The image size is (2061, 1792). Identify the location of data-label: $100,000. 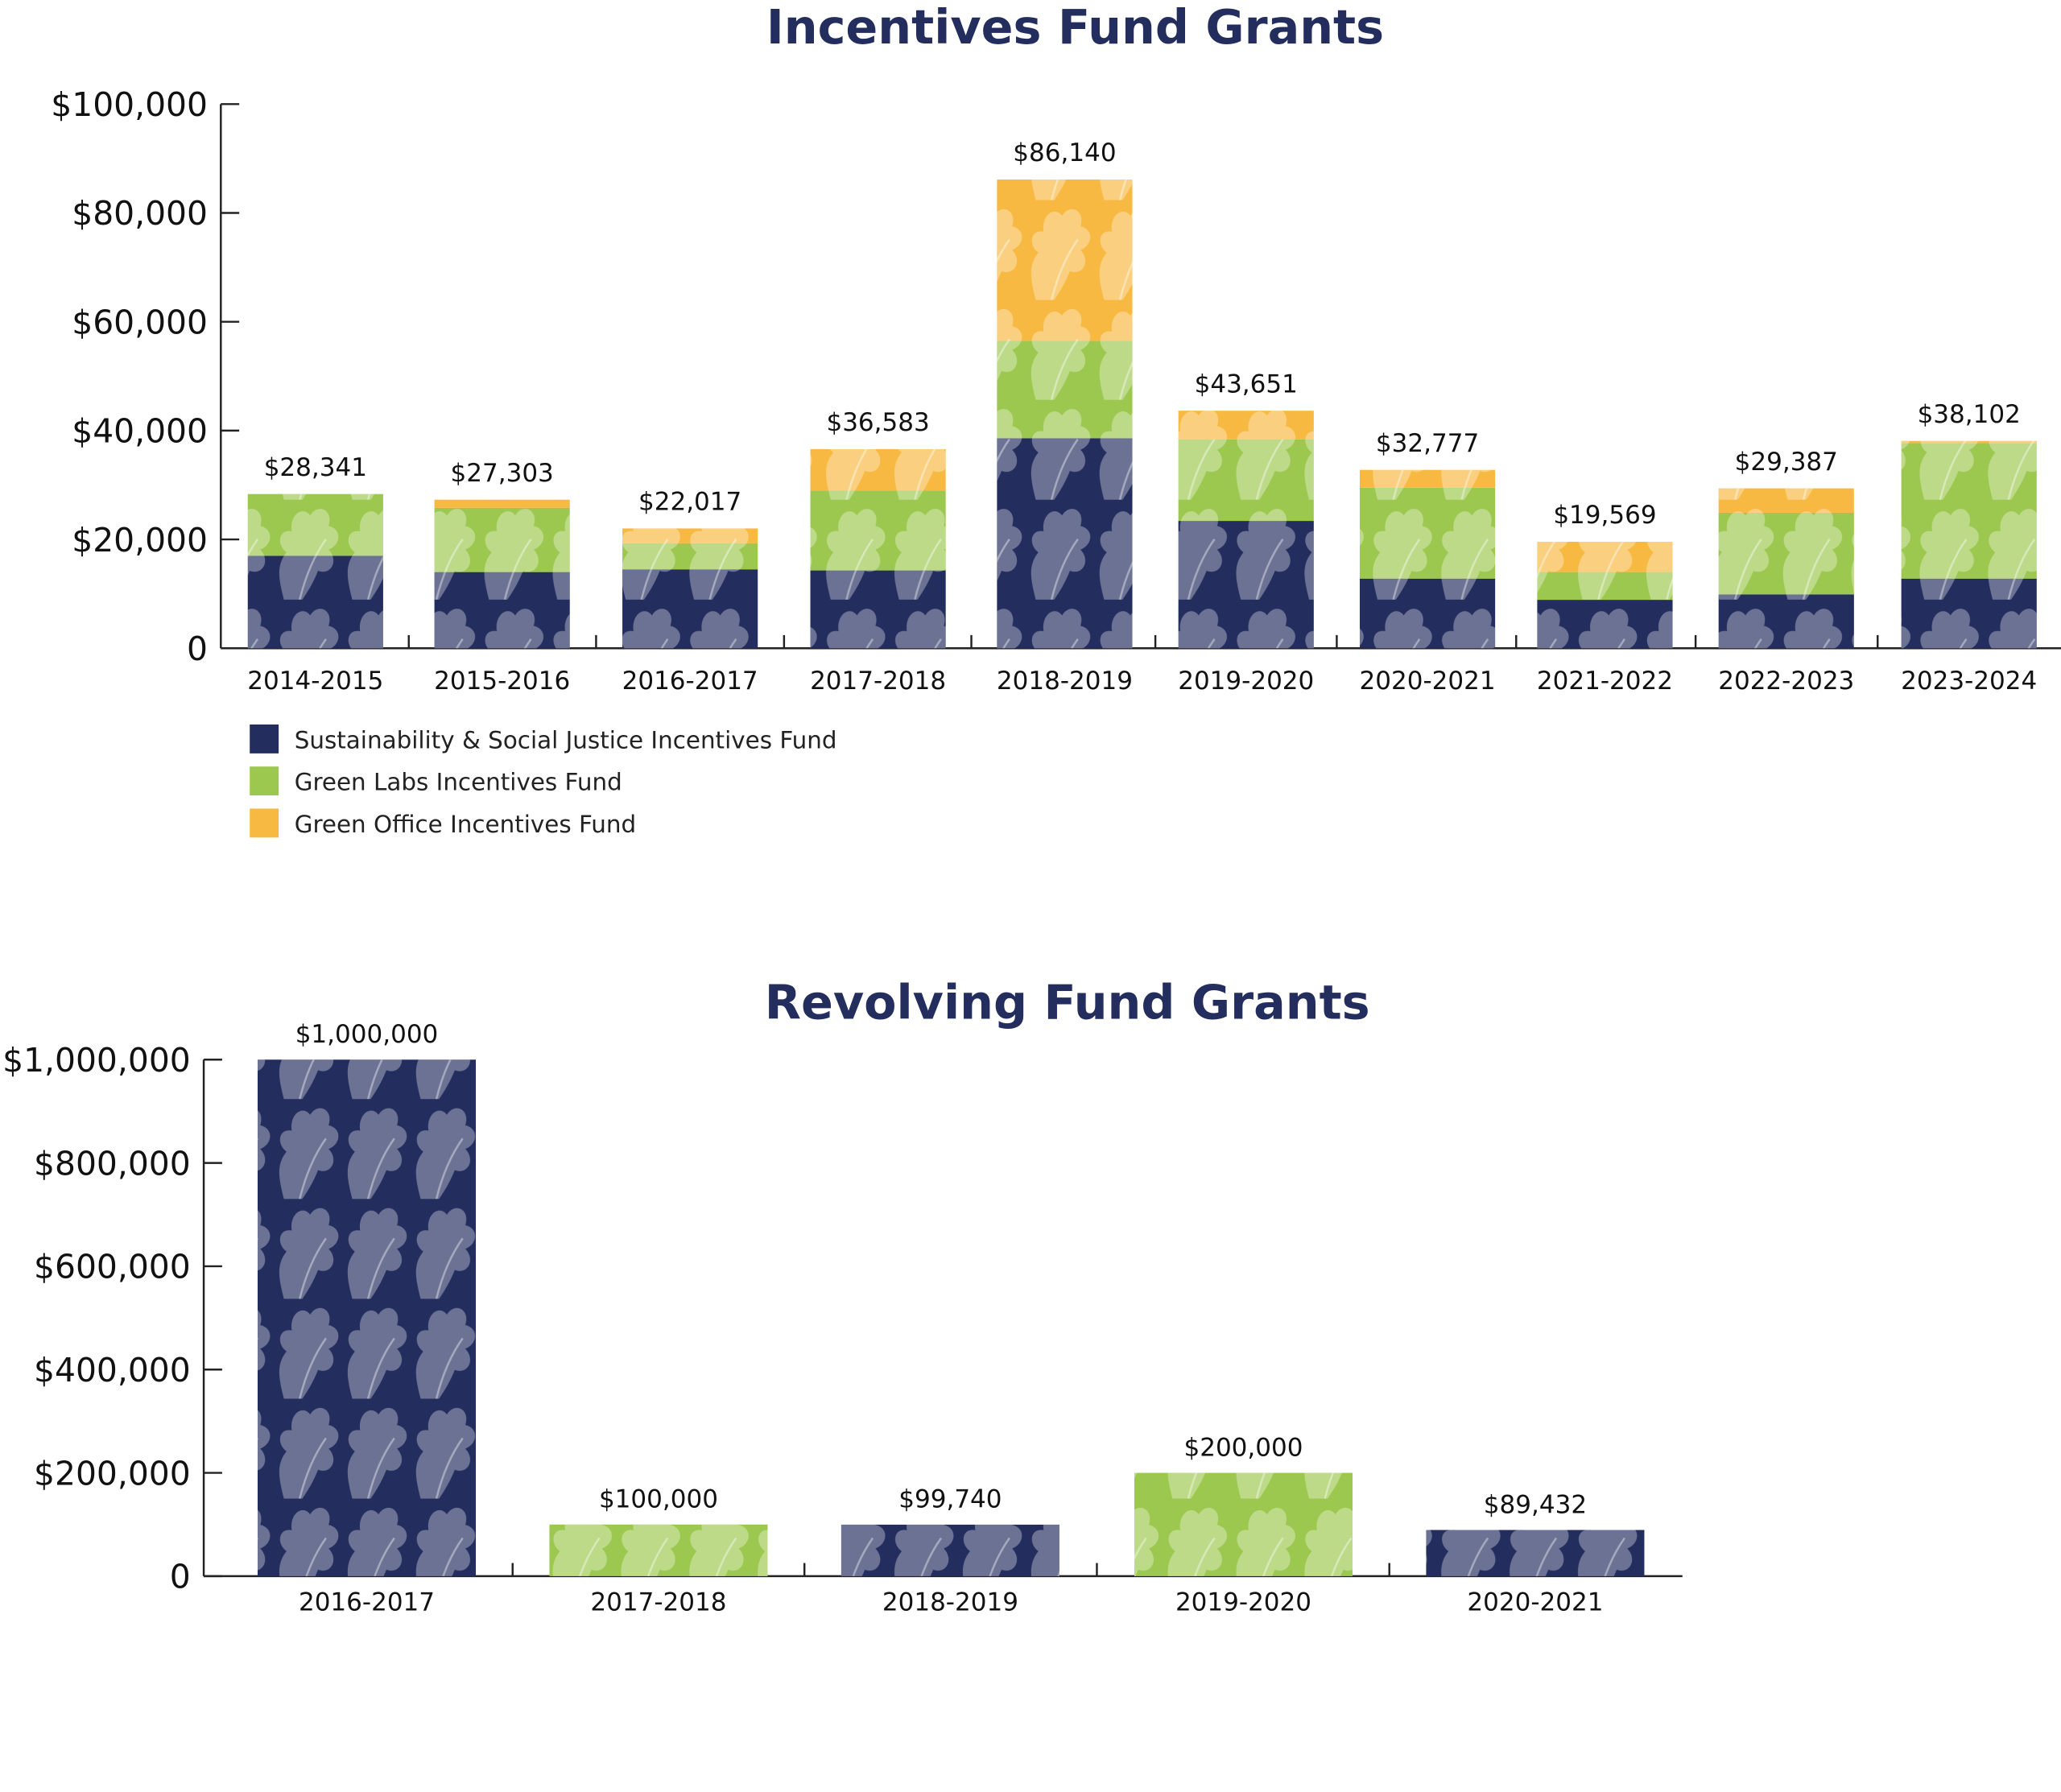
(658, 1499).